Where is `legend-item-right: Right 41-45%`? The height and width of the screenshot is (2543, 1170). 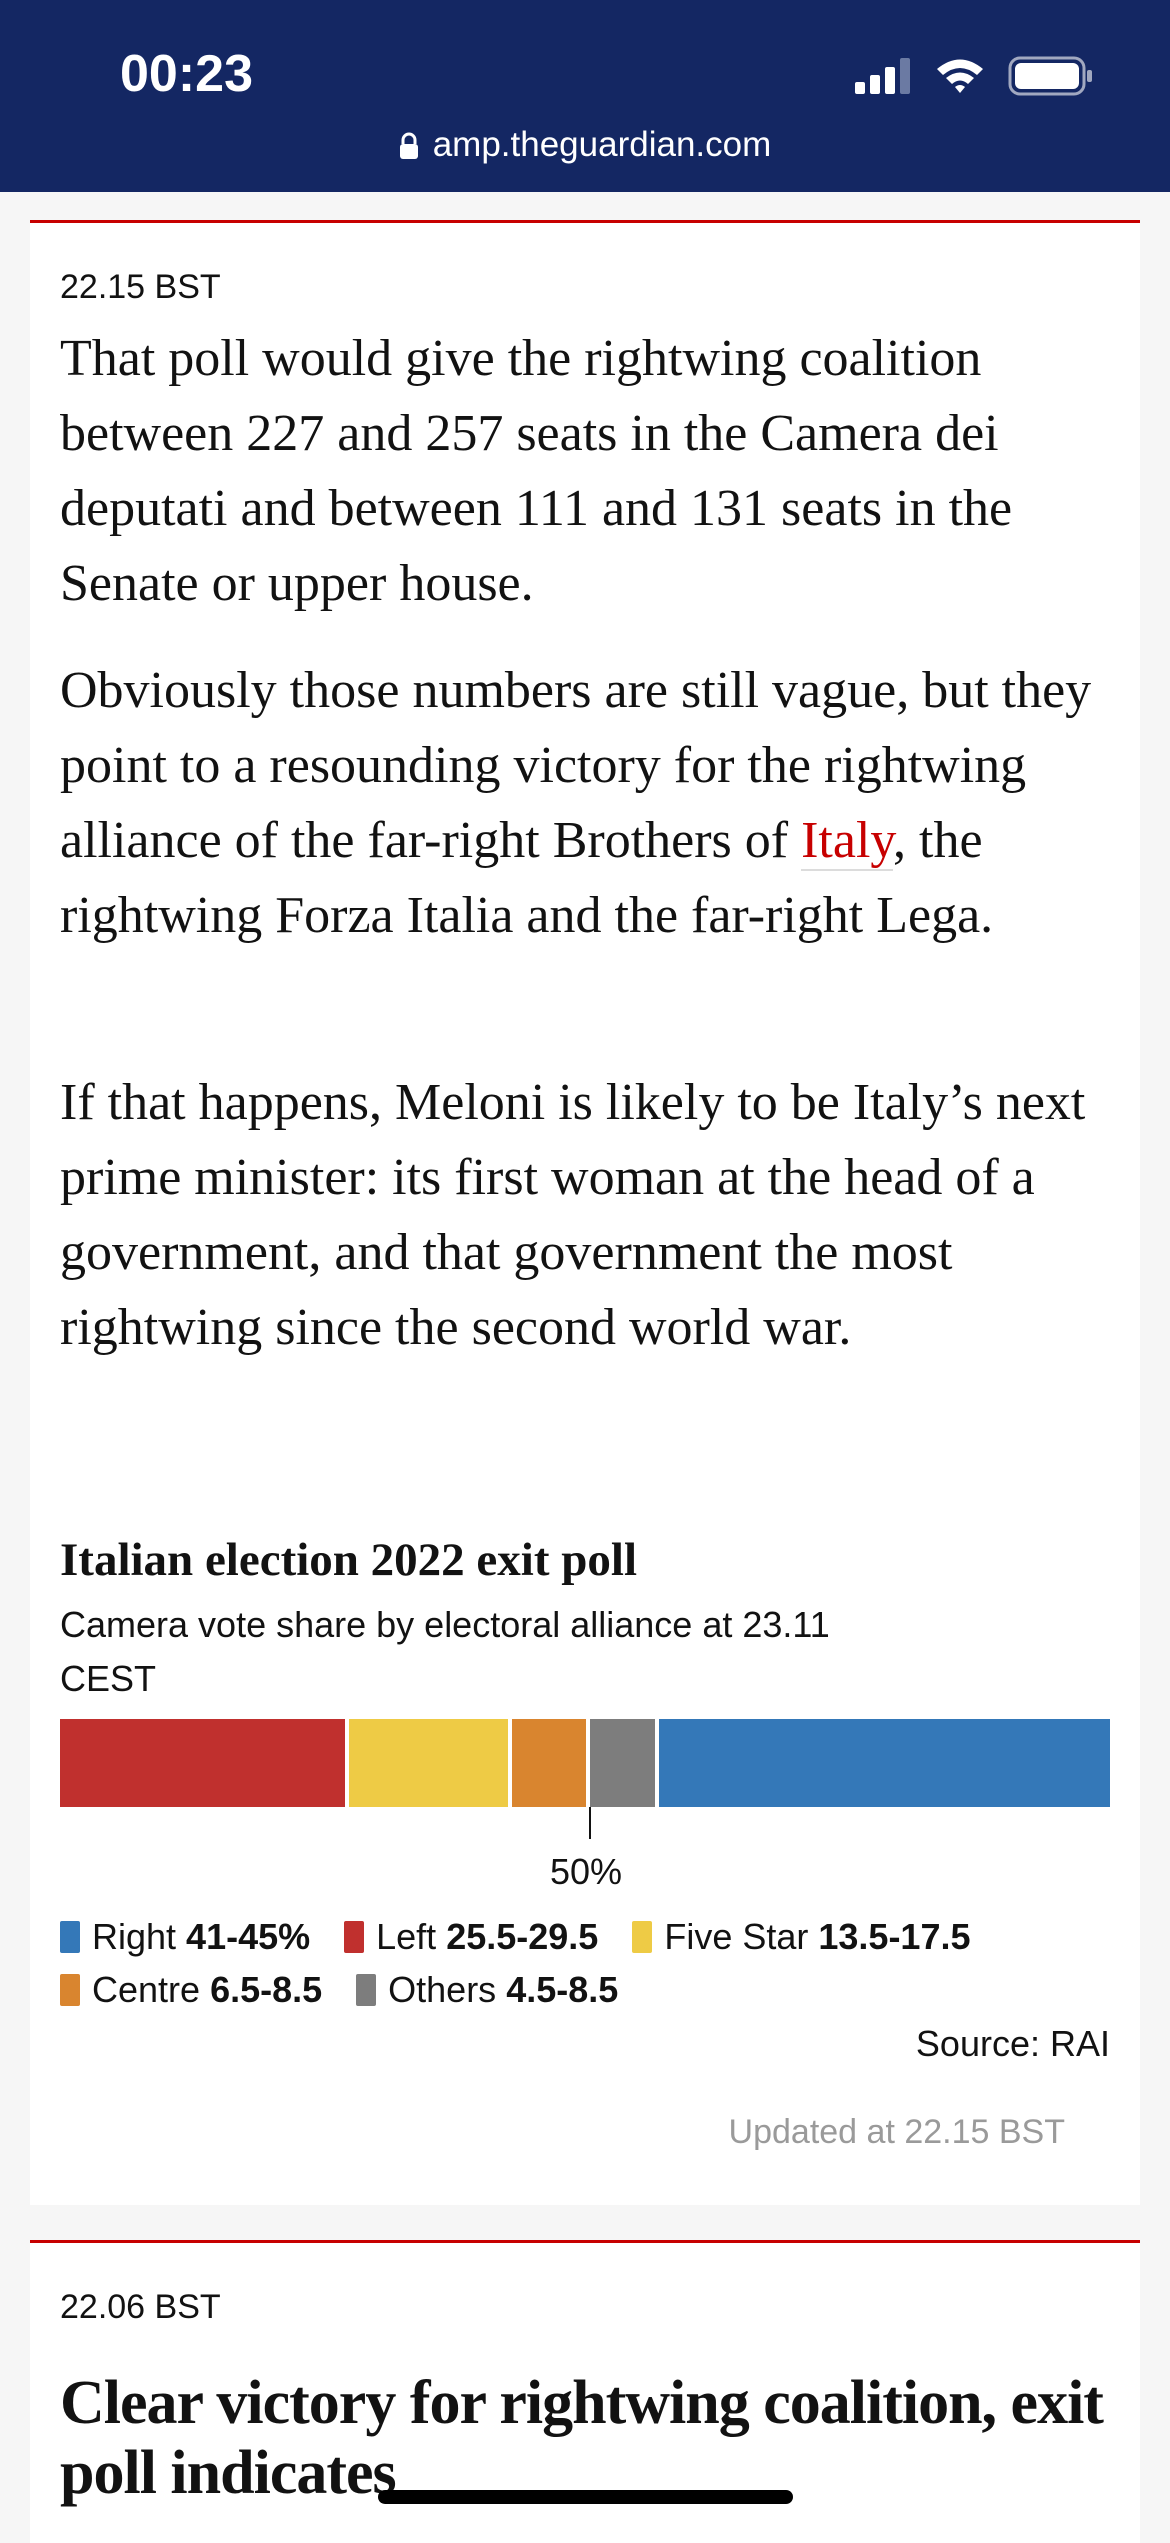
legend-item-right: Right 41-45% is located at coordinates (185, 1937).